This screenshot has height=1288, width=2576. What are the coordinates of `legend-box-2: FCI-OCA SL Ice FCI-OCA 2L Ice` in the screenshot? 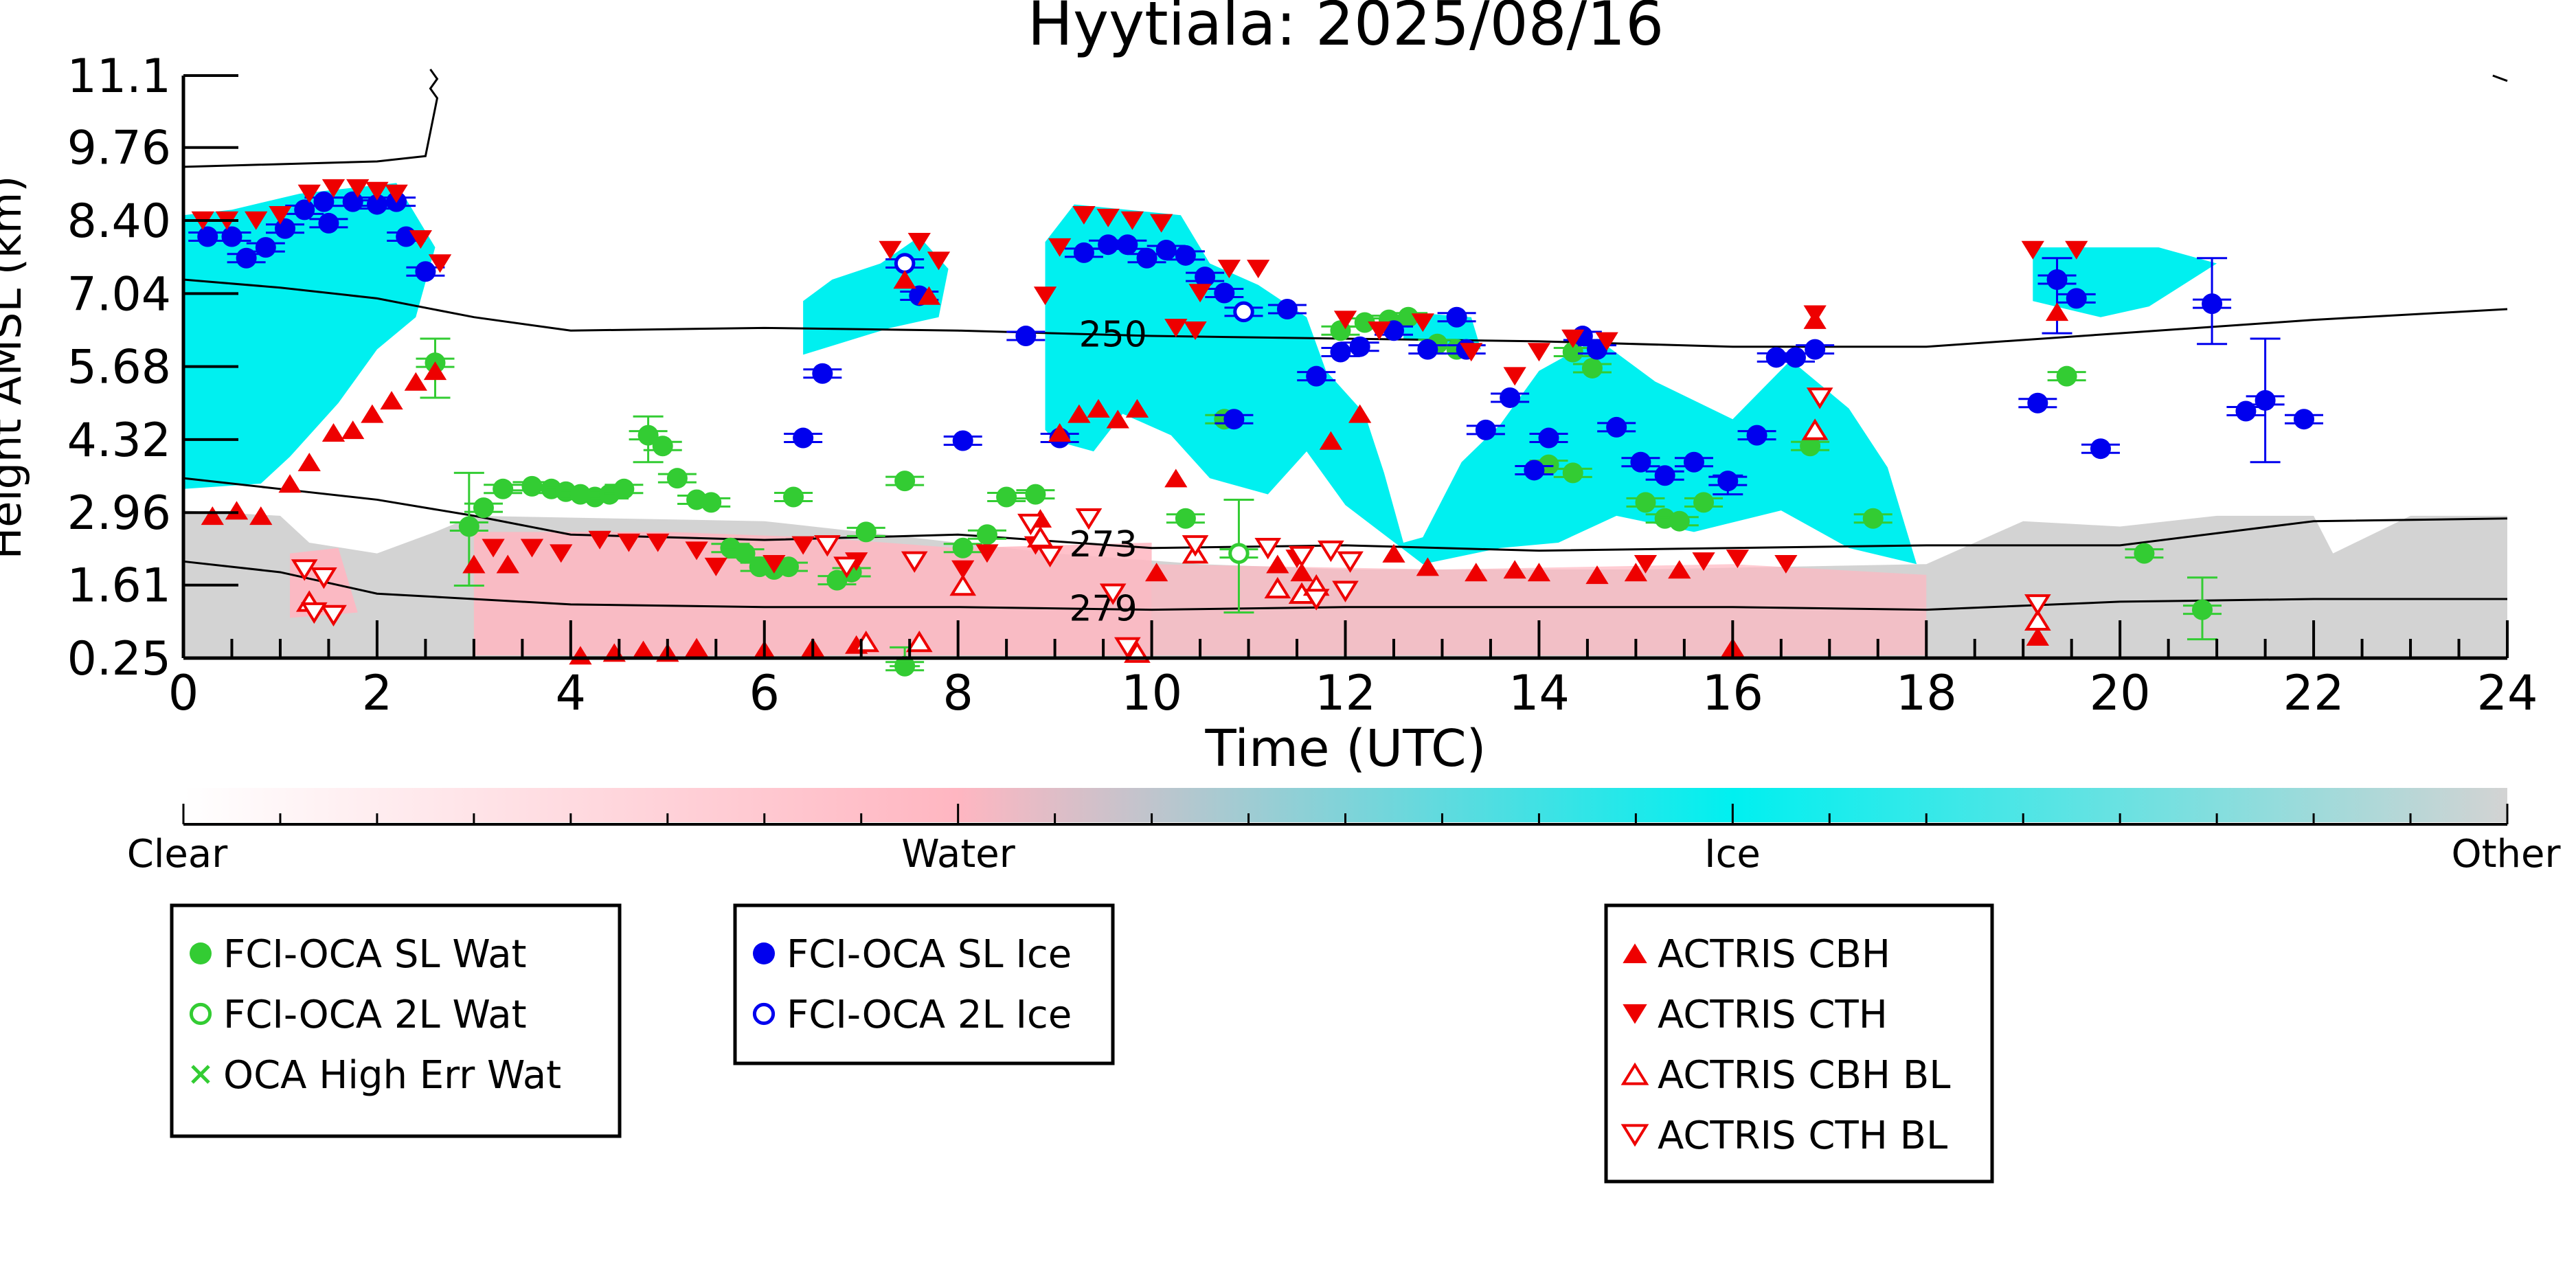 It's located at (924, 984).